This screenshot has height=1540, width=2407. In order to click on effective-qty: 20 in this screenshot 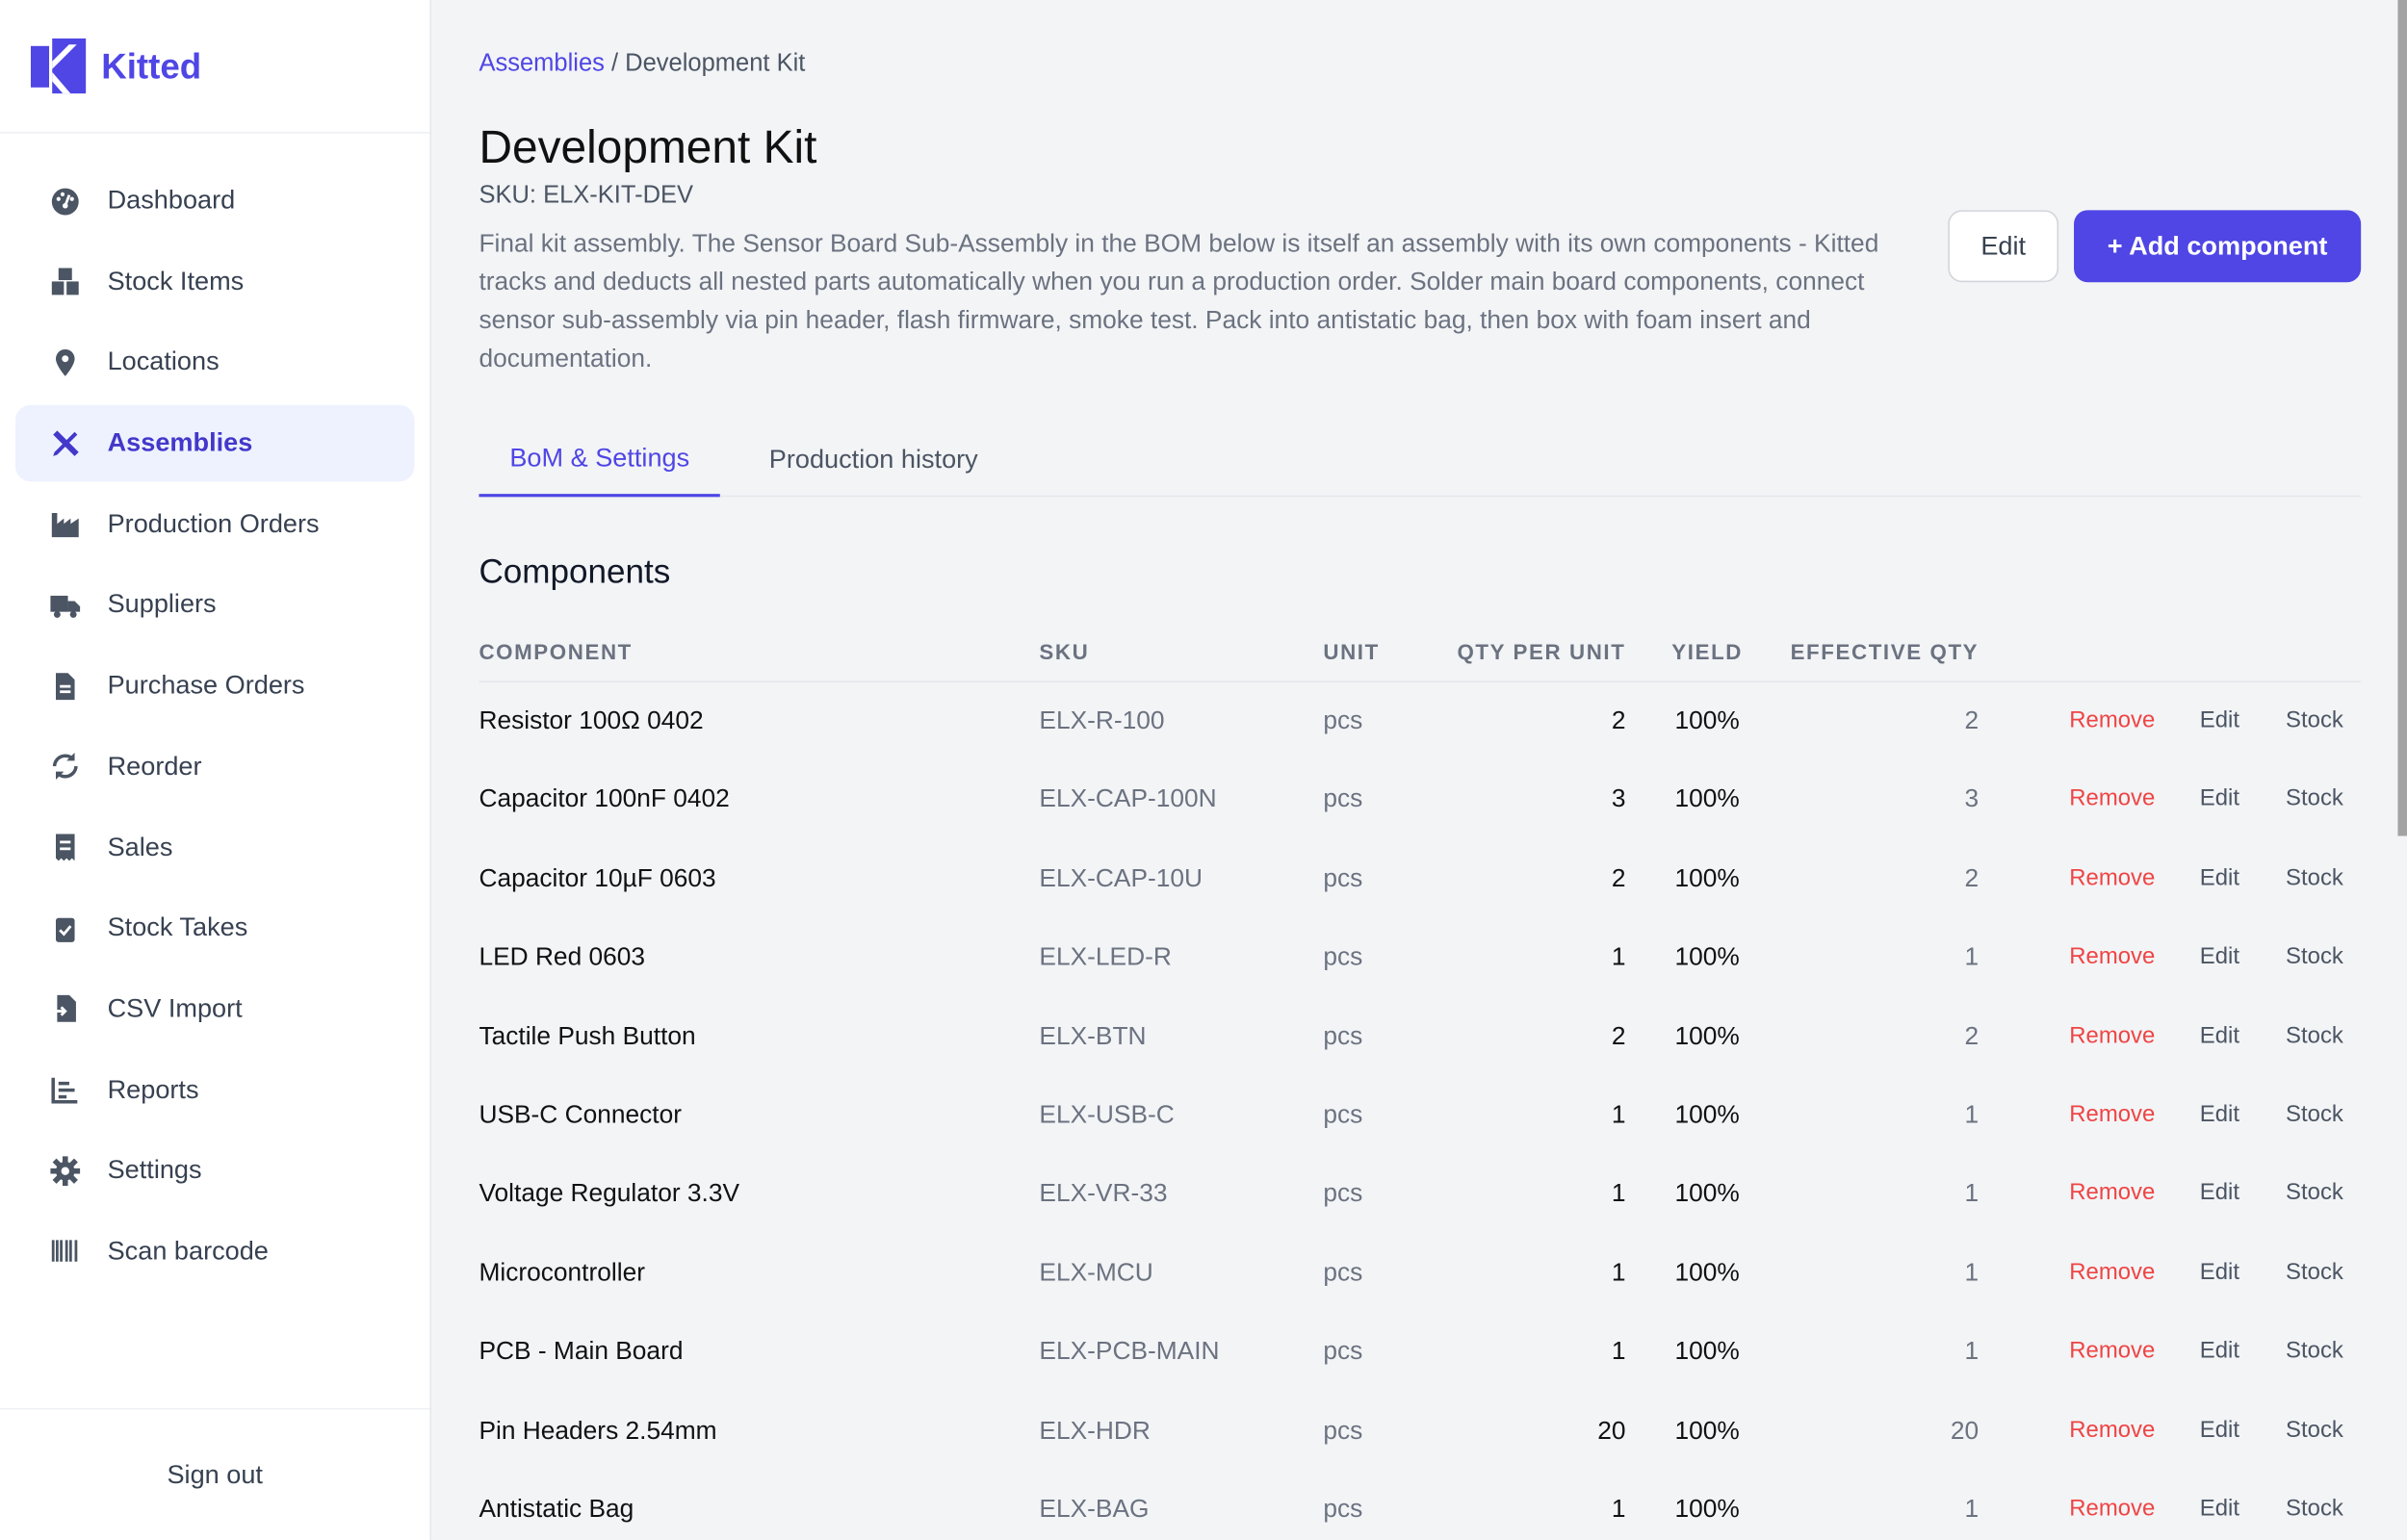, I will do `click(1965, 1430)`.